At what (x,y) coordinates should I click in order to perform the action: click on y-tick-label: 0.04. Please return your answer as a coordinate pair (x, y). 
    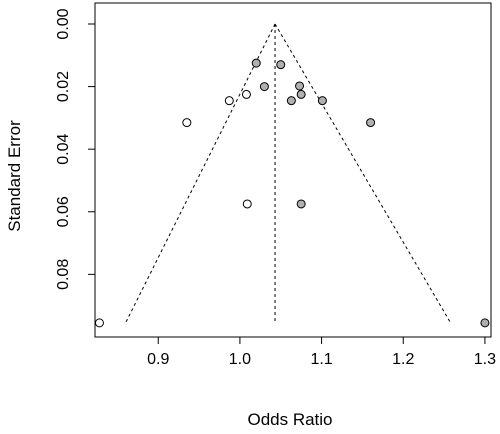
    Looking at the image, I should click on (63, 149).